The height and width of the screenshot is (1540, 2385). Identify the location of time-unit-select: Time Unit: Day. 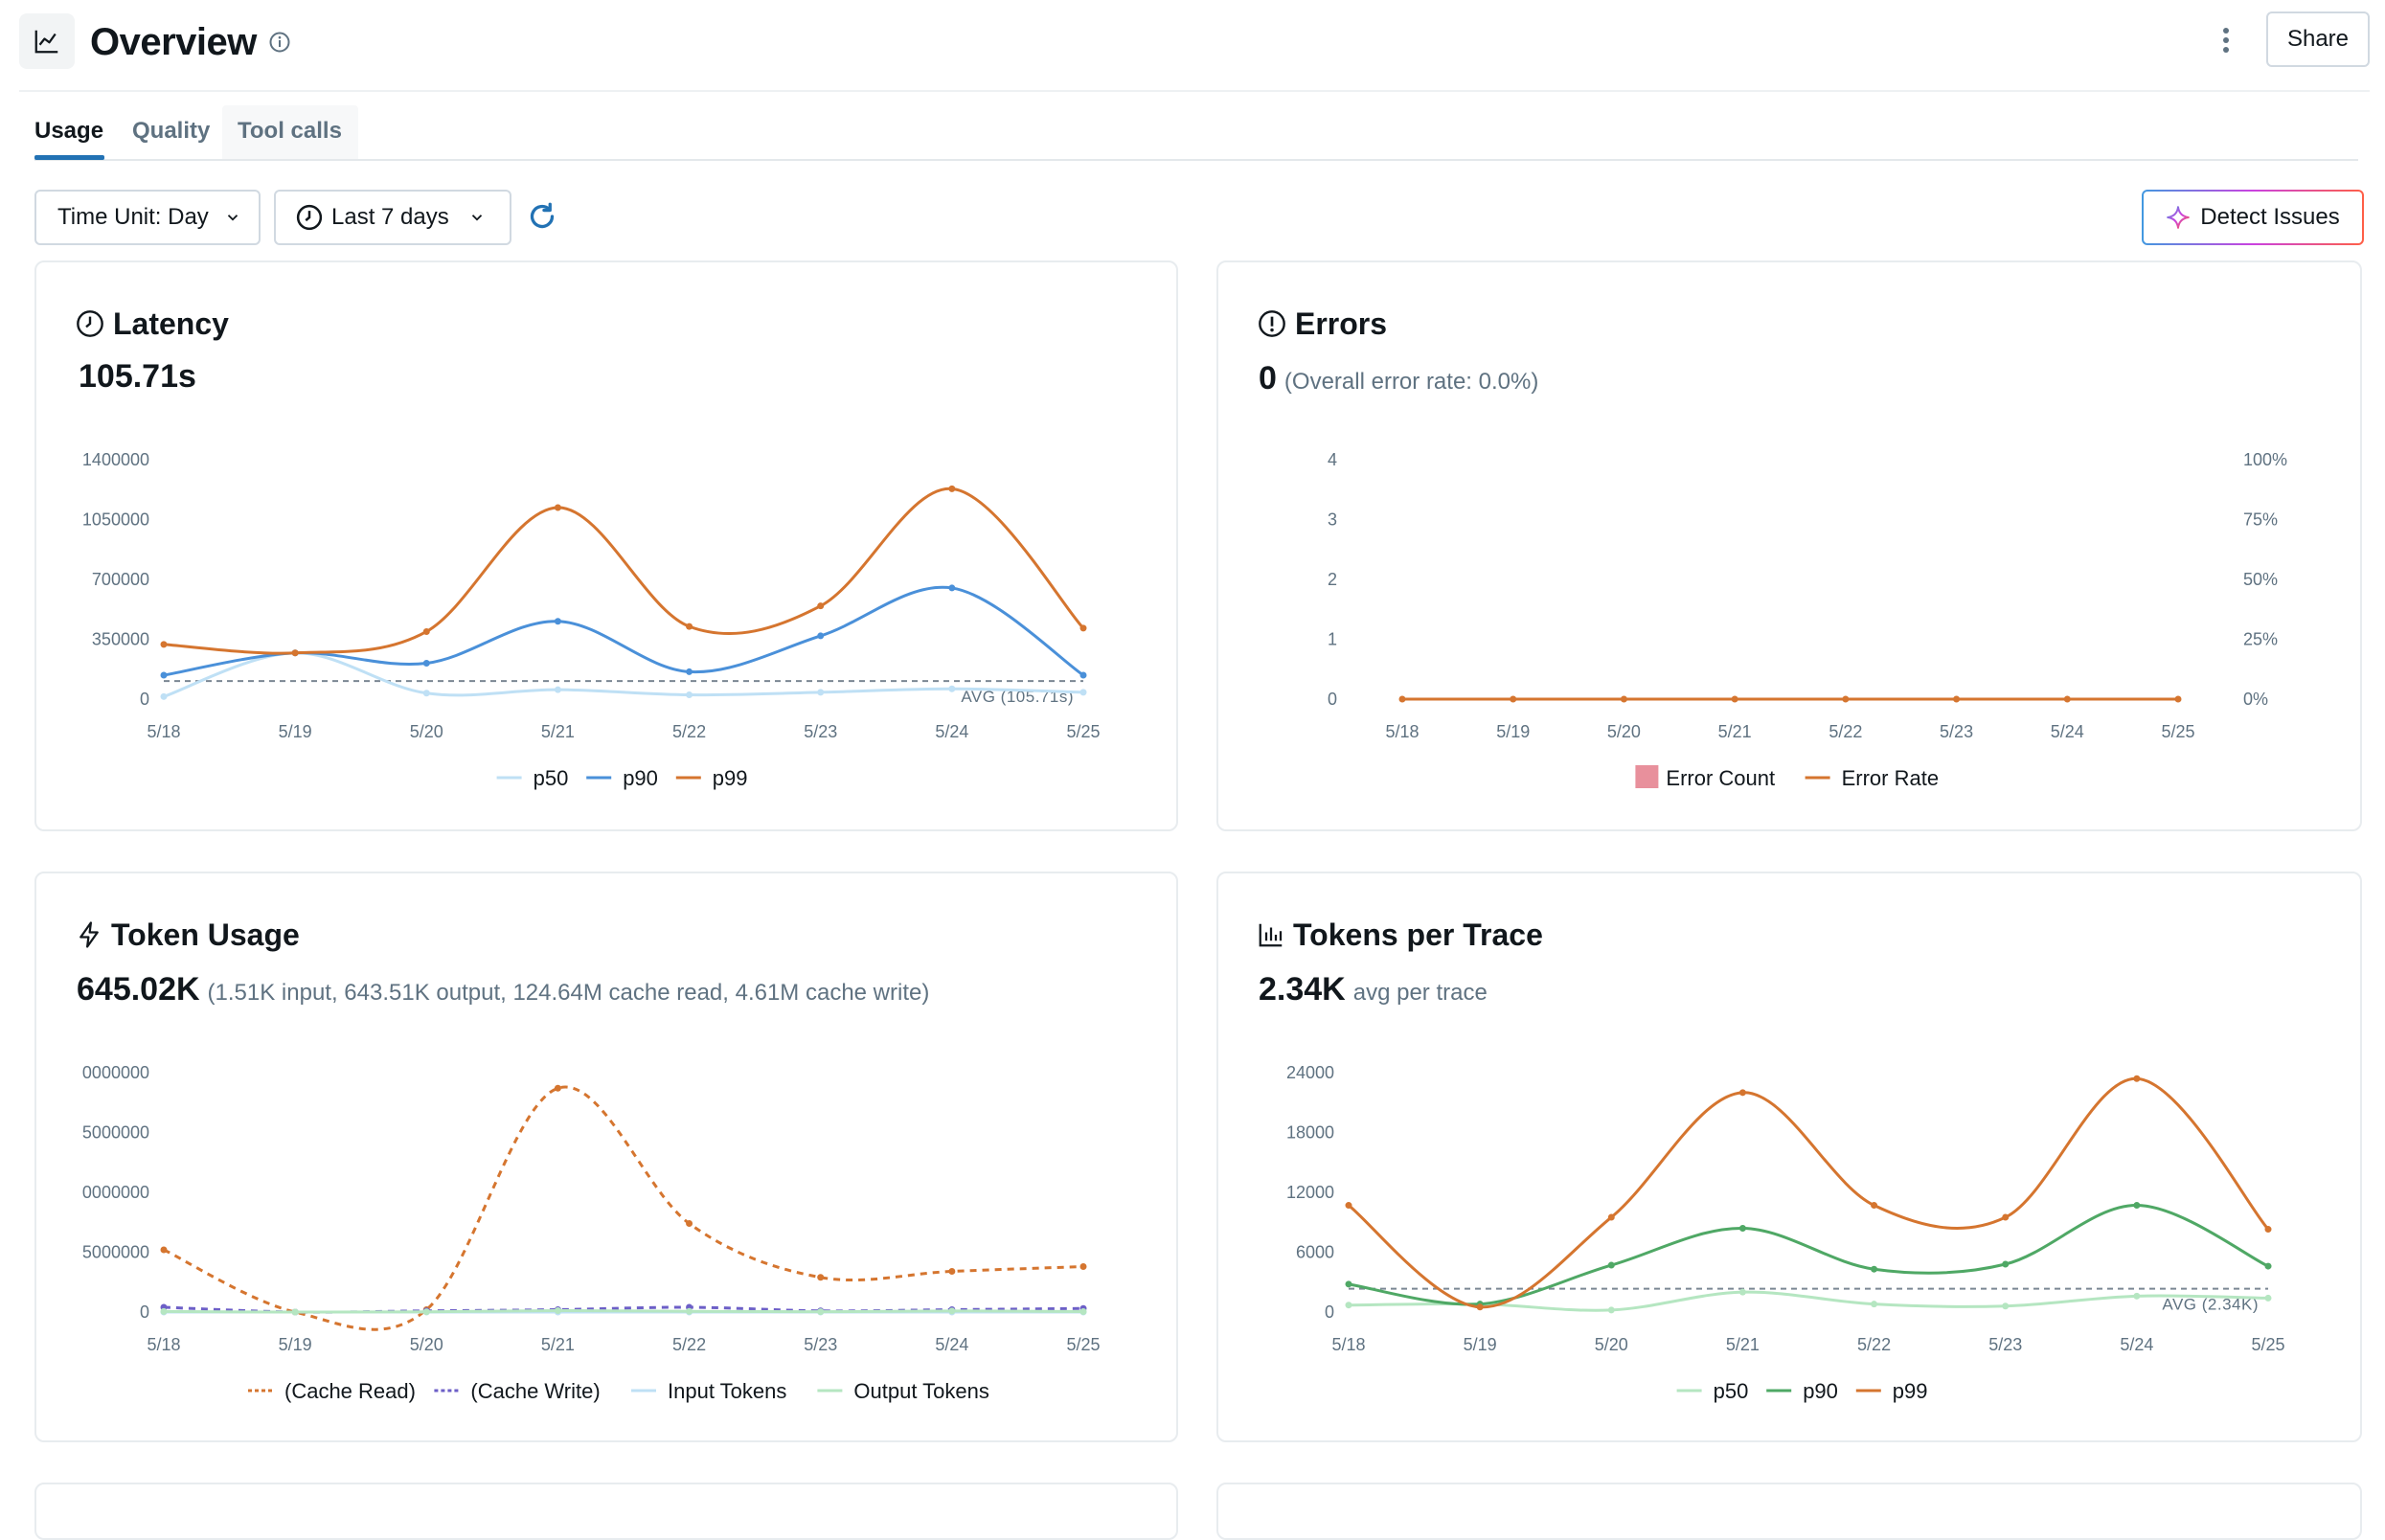
(147, 217).